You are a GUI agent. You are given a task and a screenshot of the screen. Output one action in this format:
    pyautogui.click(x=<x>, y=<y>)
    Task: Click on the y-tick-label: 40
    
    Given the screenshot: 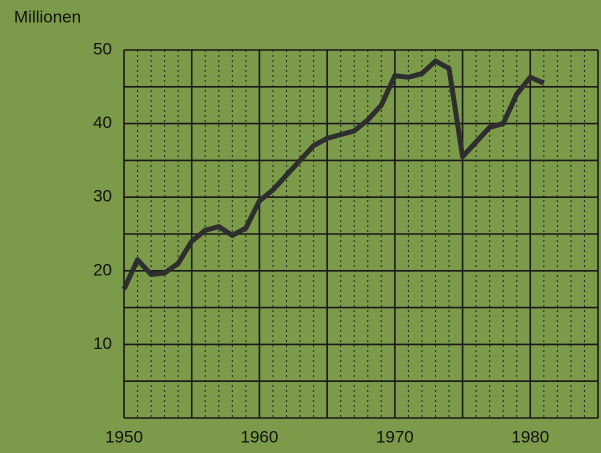 What is the action you would take?
    pyautogui.click(x=102, y=122)
    